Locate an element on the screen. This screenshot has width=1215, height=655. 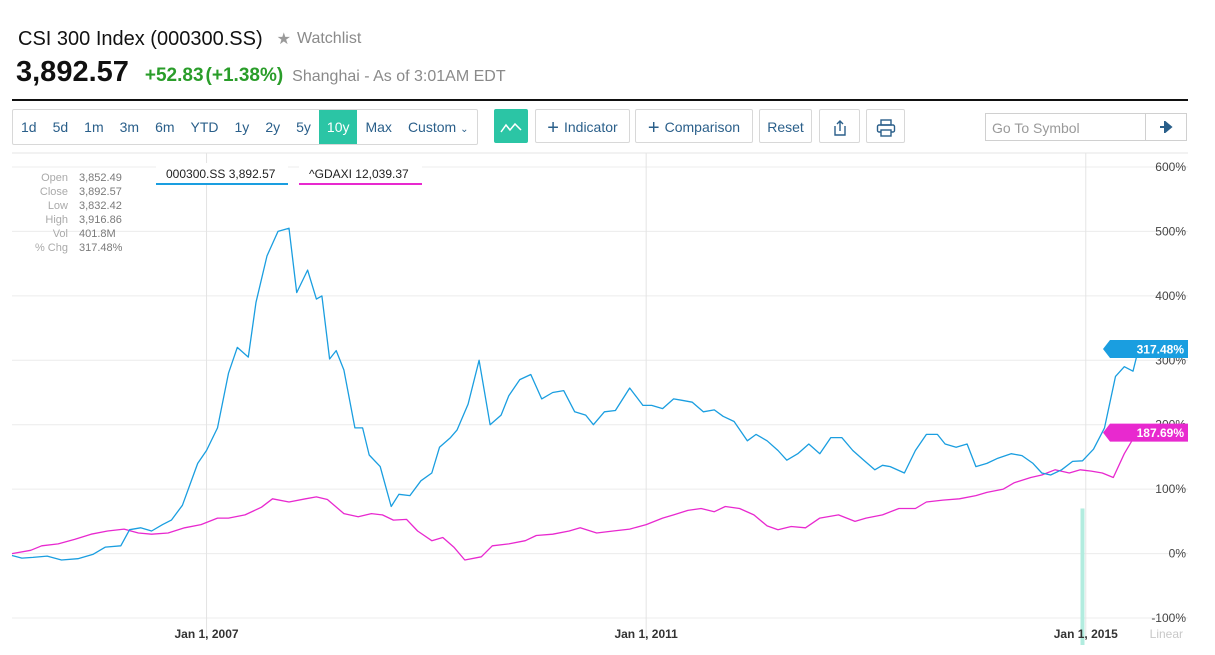
range-1m: 1m is located at coordinates (94, 127).